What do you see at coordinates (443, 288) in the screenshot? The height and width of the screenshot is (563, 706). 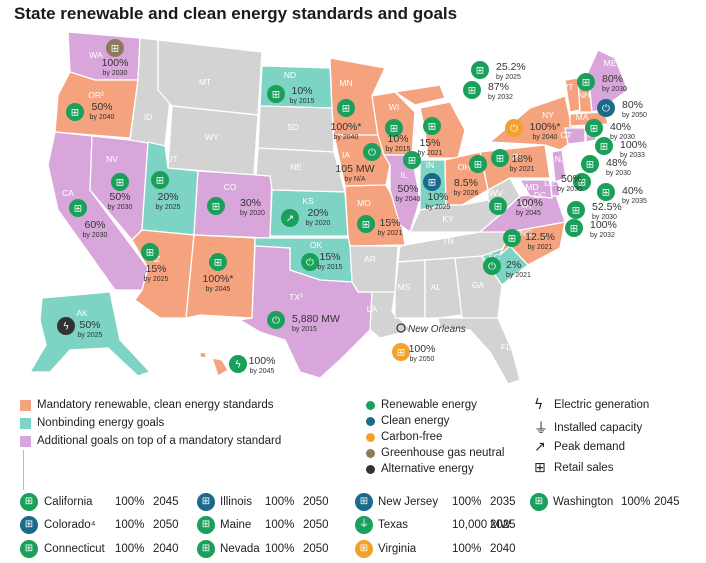 I see `state-AL` at bounding box center [443, 288].